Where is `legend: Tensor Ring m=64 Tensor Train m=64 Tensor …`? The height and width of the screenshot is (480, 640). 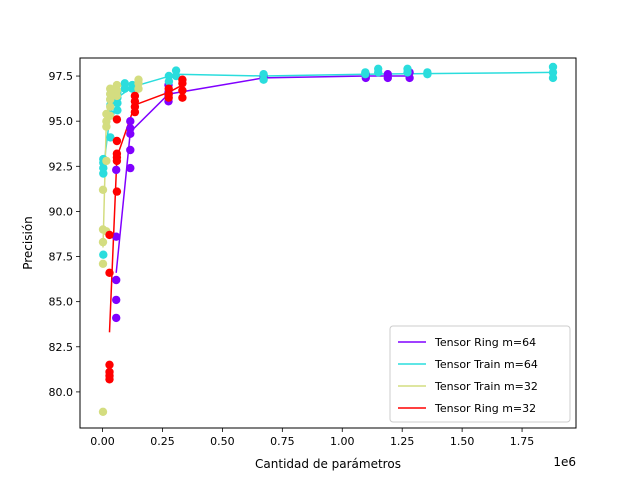
legend: Tensor Ring m=64 Tensor Train m=64 Tensor … is located at coordinates (480, 374).